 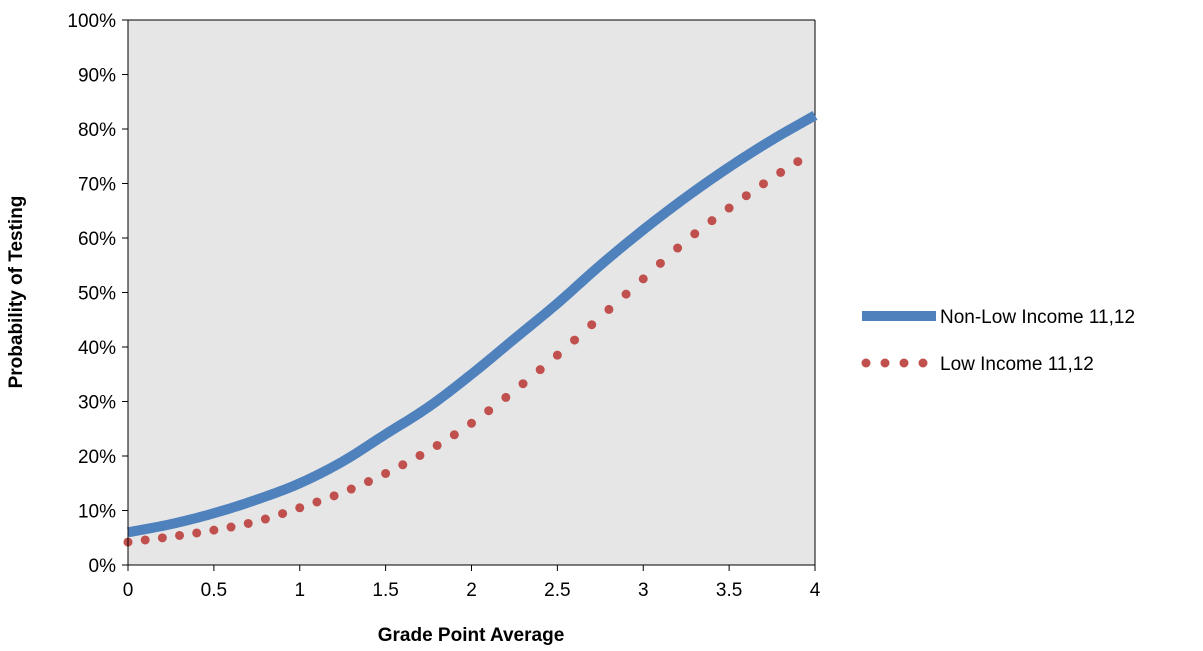 I want to click on y-tick-label: 20%, so click(x=97, y=457).